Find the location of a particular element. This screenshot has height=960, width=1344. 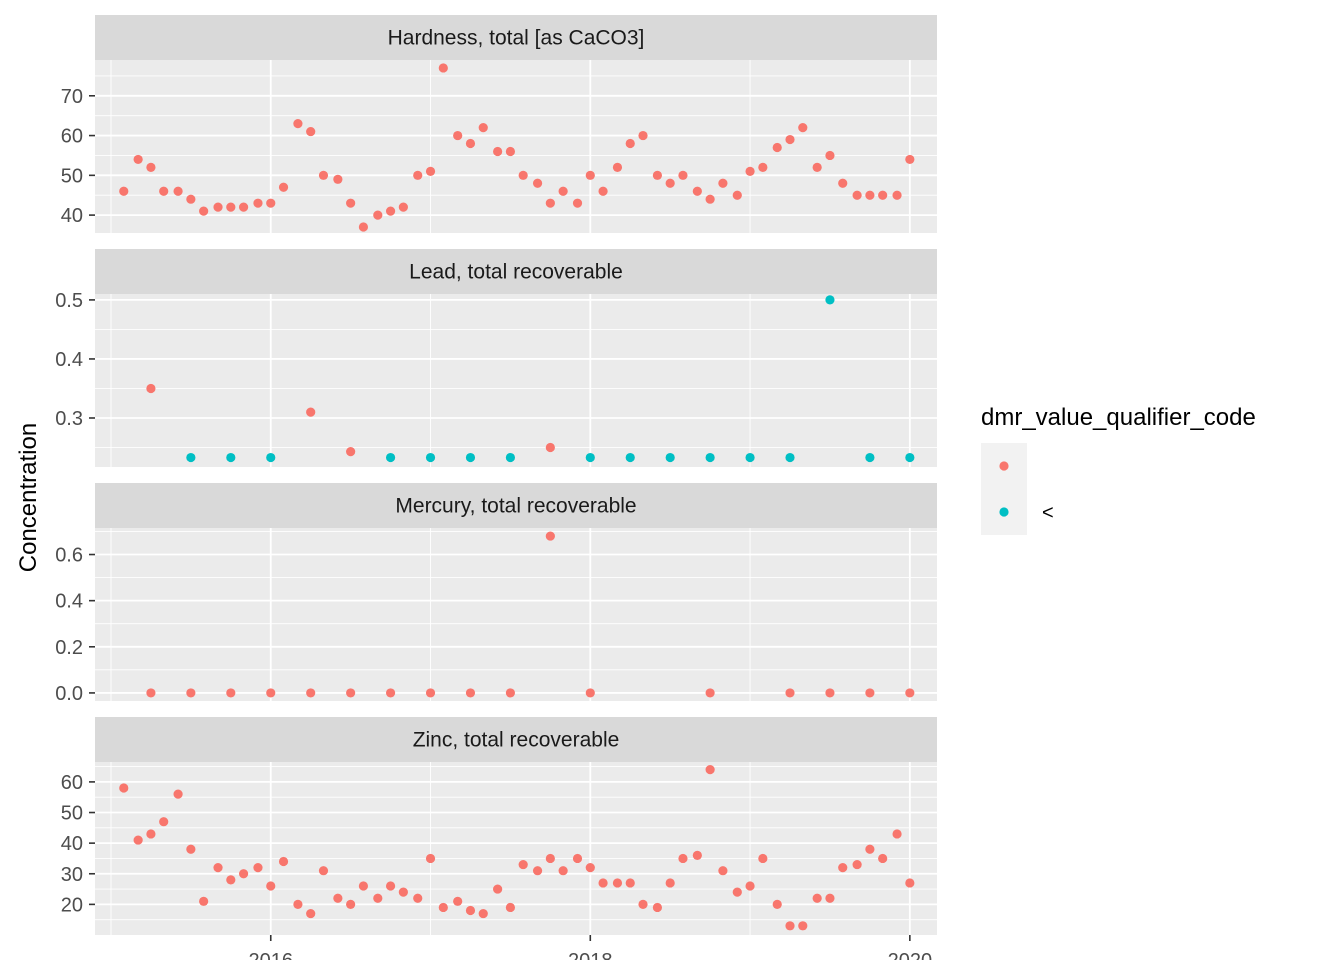

legend-label: < is located at coordinates (1048, 513).